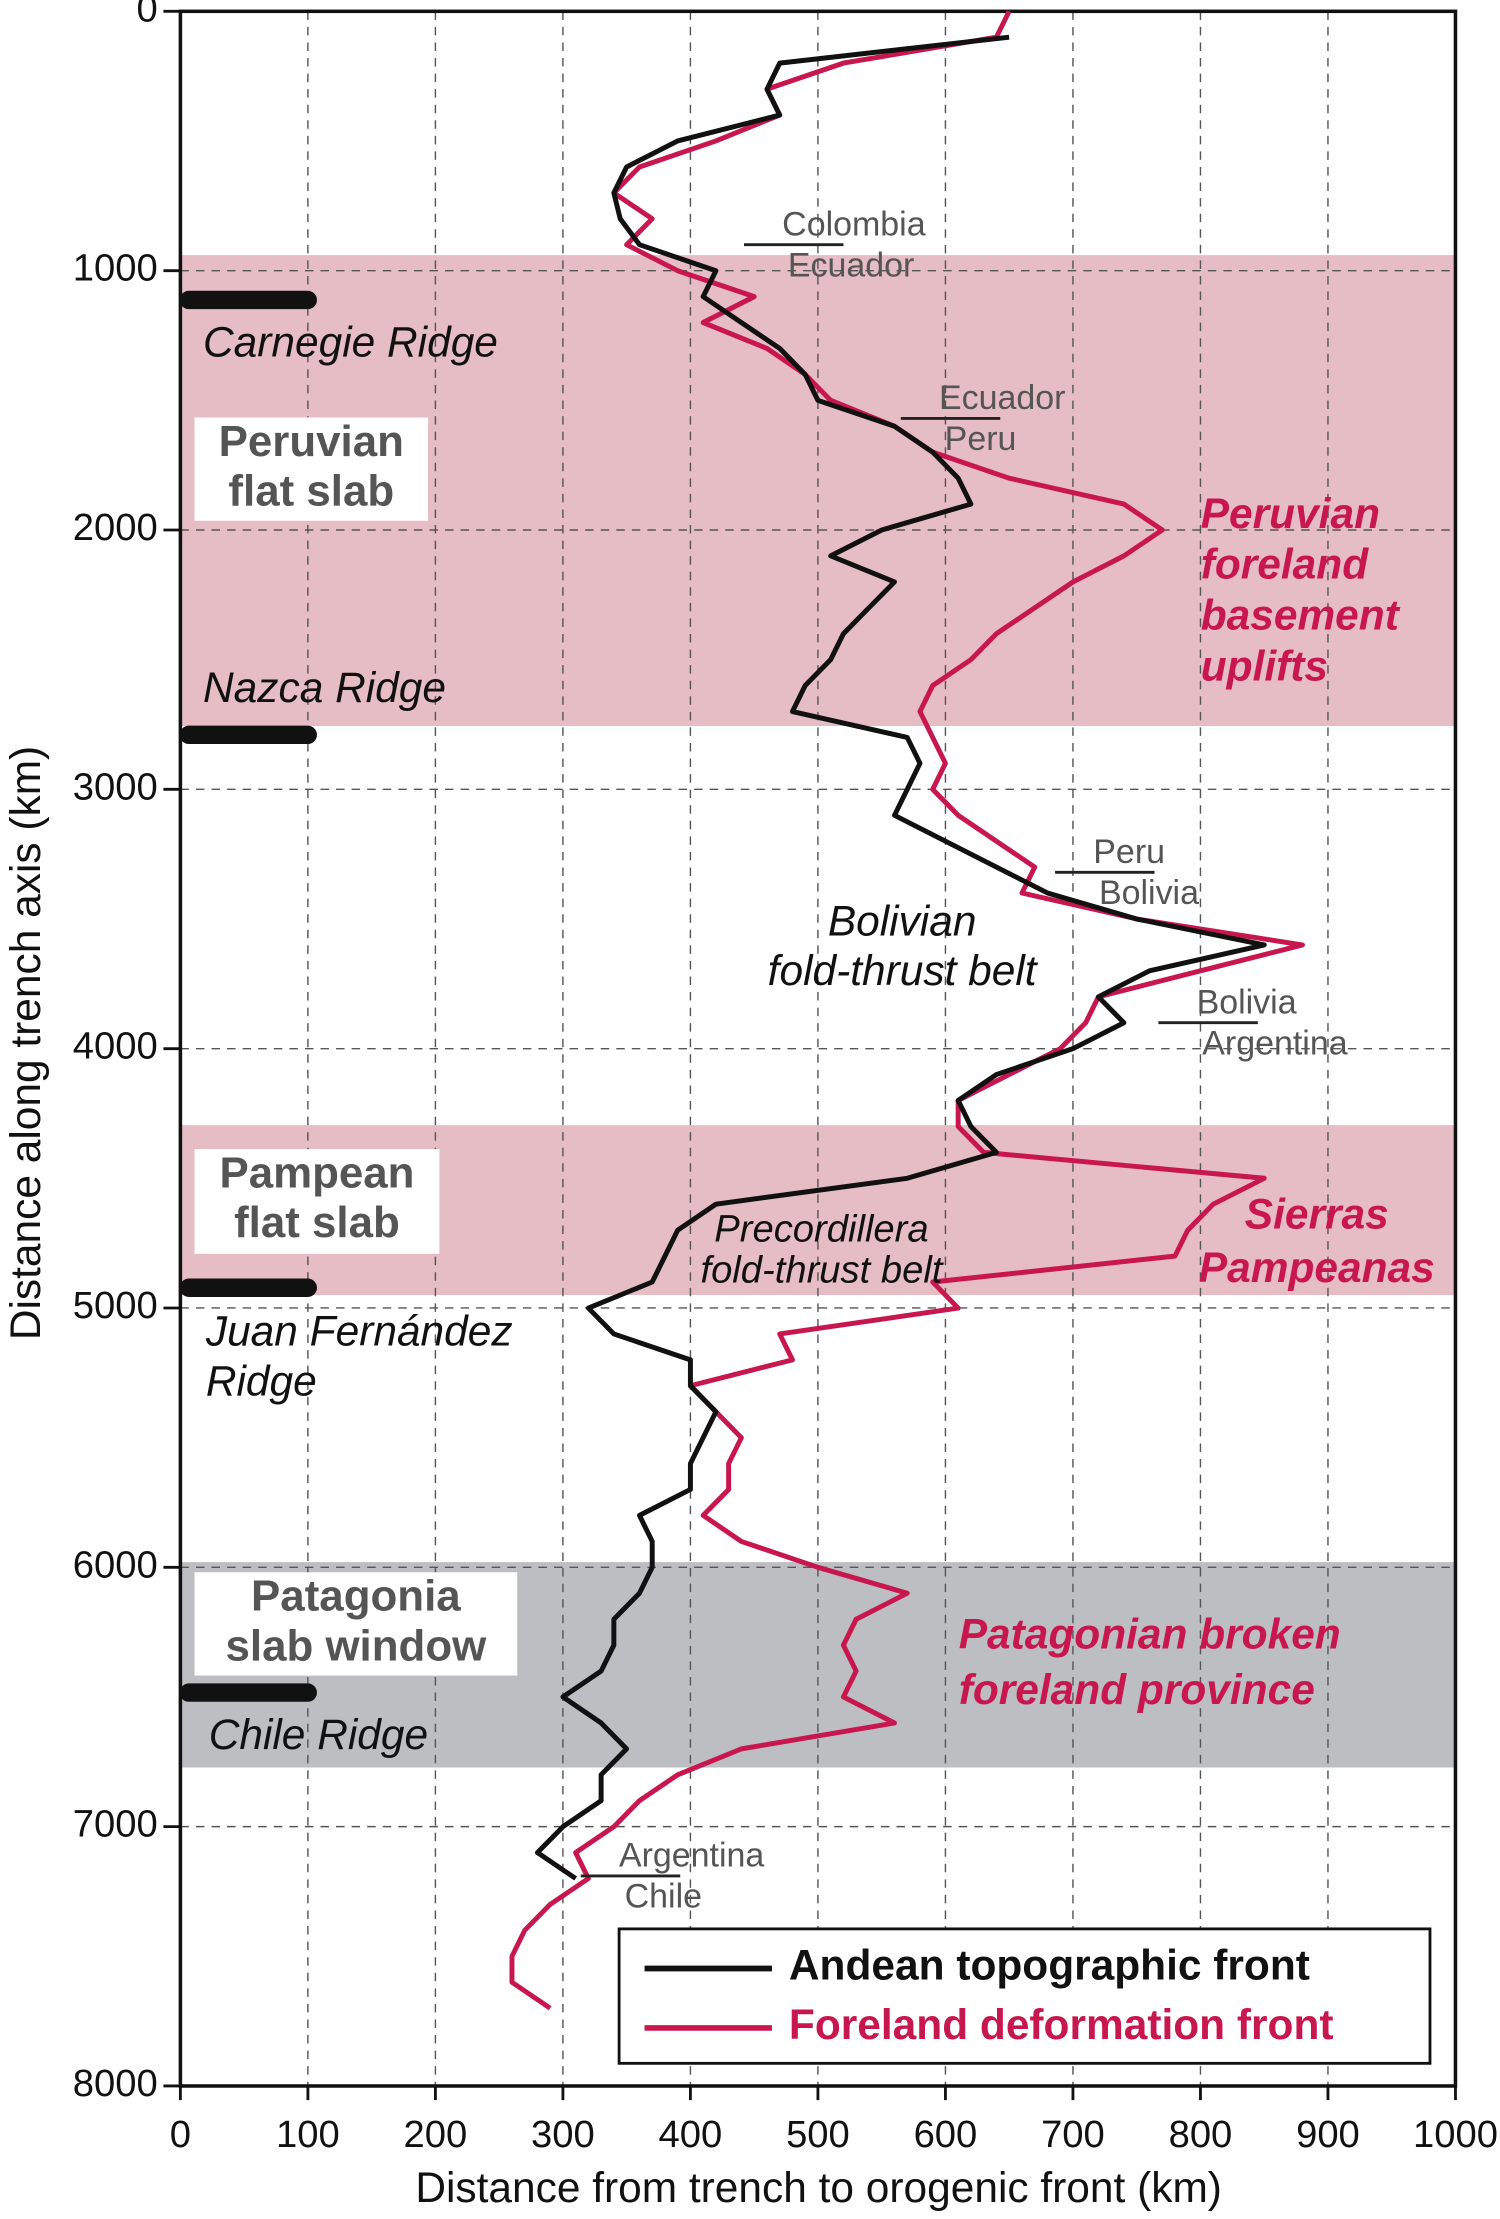 This screenshot has width=1500, height=2219. What do you see at coordinates (663, 1897) in the screenshot?
I see `border-south: Chile` at bounding box center [663, 1897].